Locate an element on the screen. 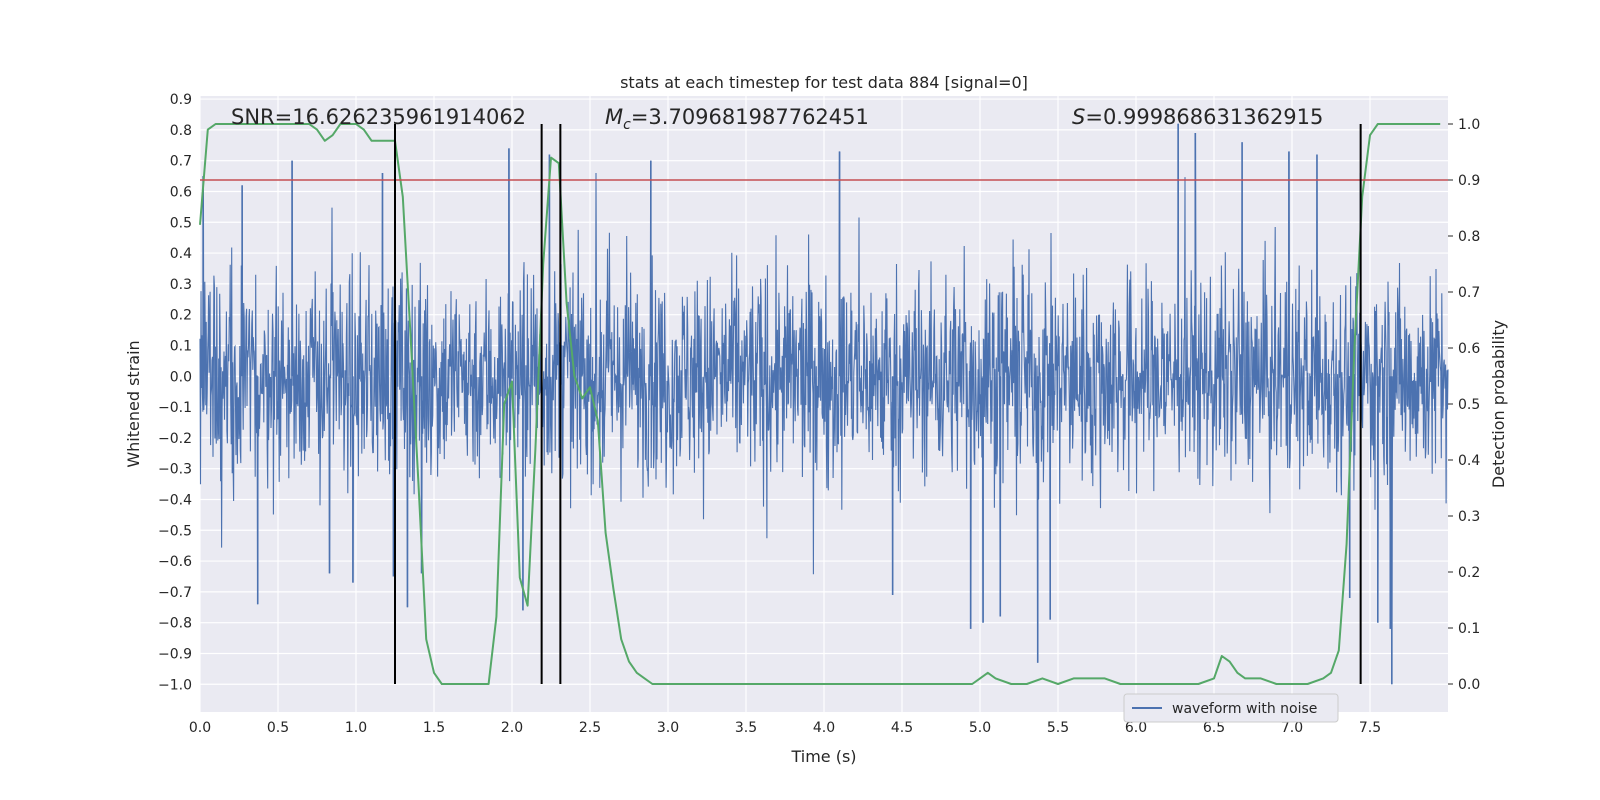 This screenshot has width=1600, height=800. x-tick-label: 3.0 is located at coordinates (668, 728).